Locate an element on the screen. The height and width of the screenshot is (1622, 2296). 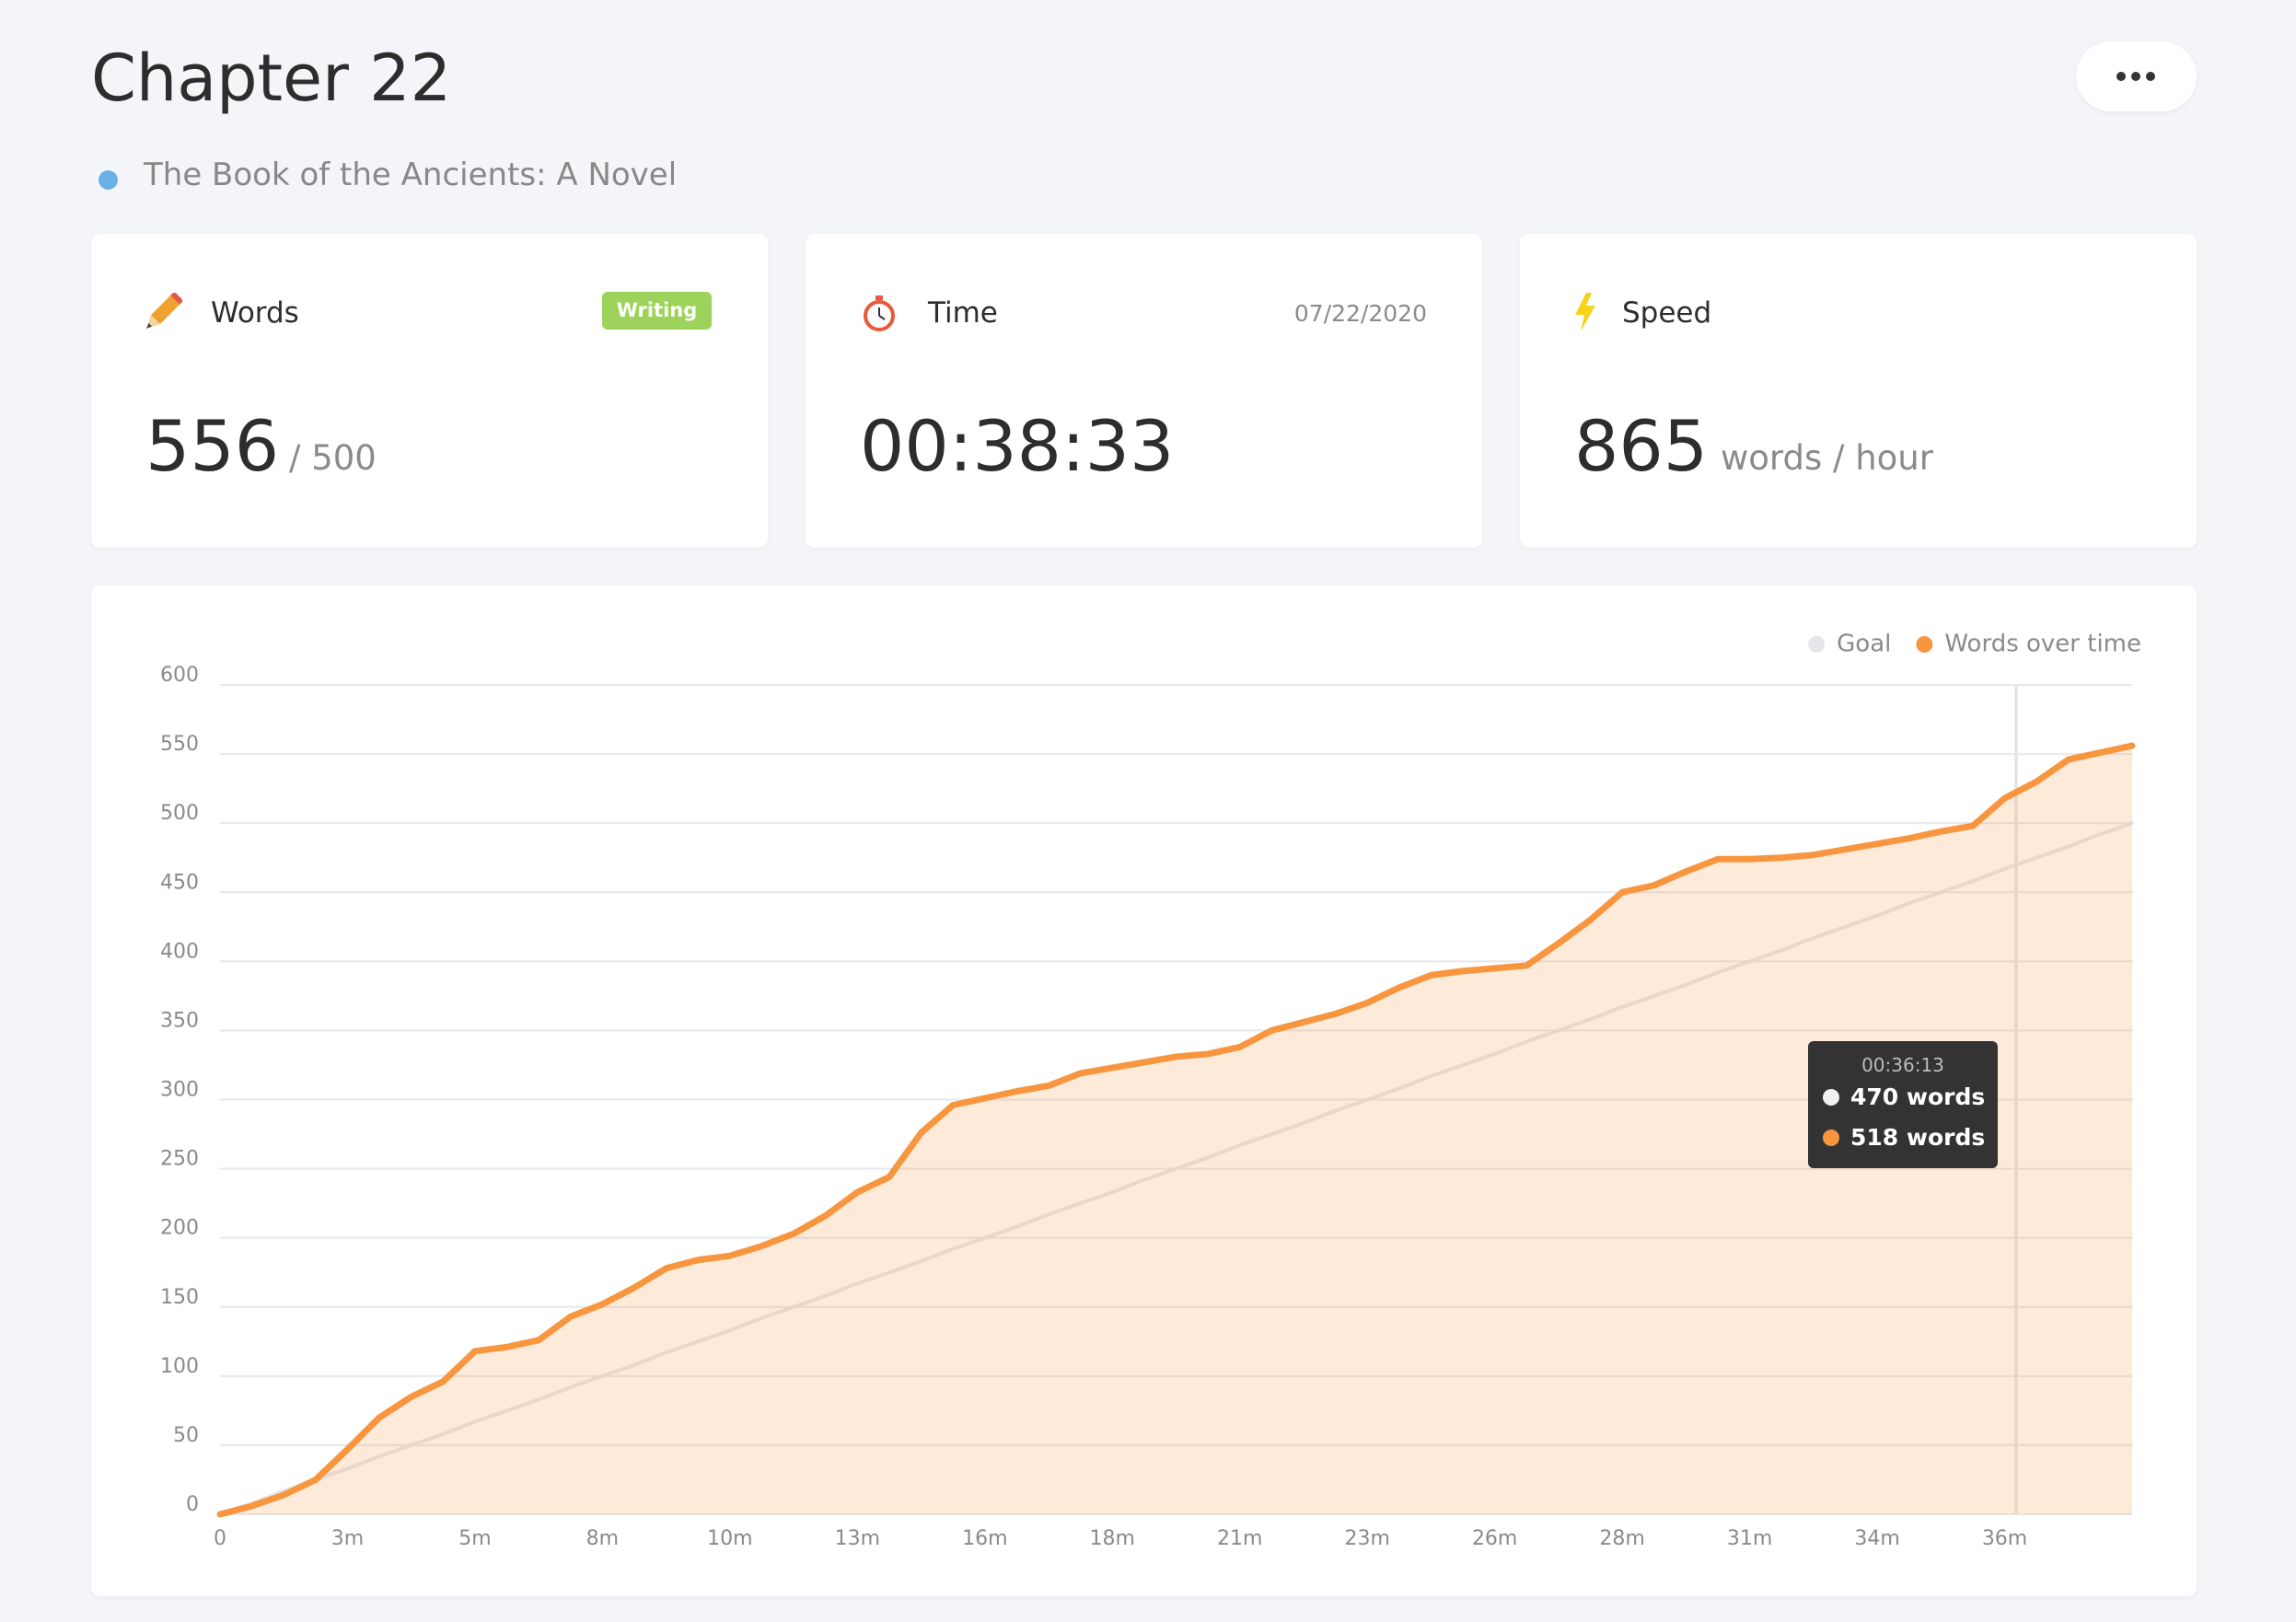
y-tick-label: 550 is located at coordinates (179, 744).